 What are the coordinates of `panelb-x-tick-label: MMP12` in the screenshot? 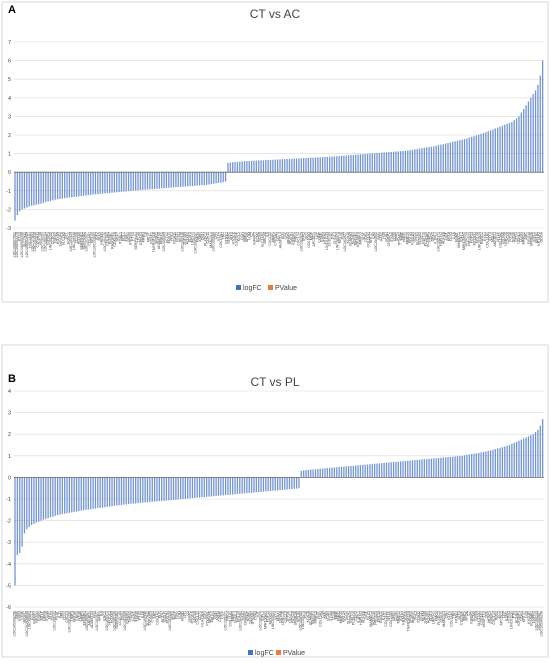 It's located at (399, 617).